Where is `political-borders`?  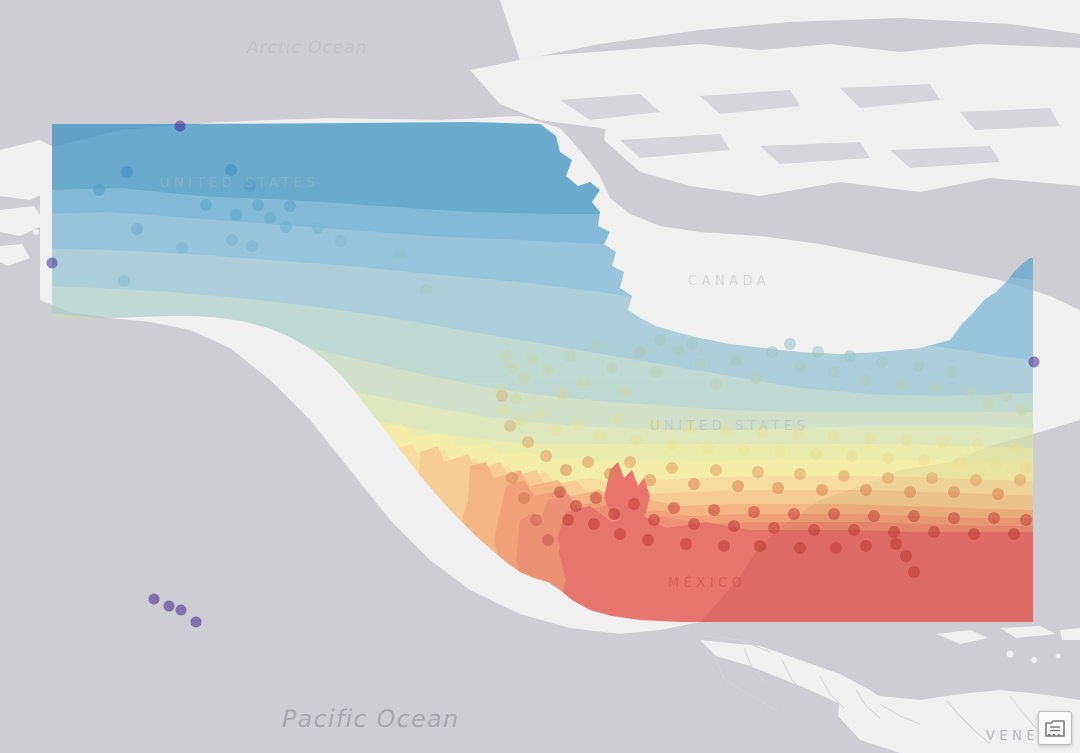
political-borders is located at coordinates (868, 690).